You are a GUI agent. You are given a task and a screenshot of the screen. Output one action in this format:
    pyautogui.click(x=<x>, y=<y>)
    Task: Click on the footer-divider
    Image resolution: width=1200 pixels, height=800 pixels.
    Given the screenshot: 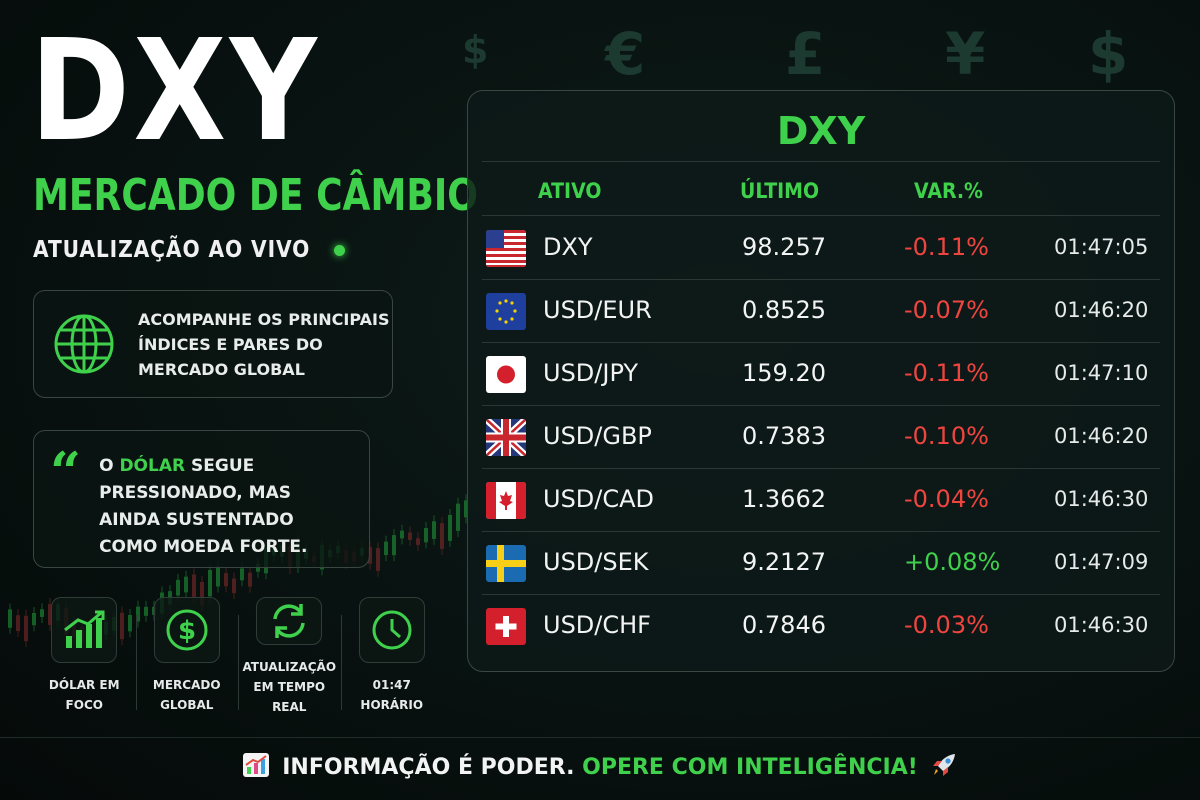 What is the action you would take?
    pyautogui.click(x=600, y=737)
    